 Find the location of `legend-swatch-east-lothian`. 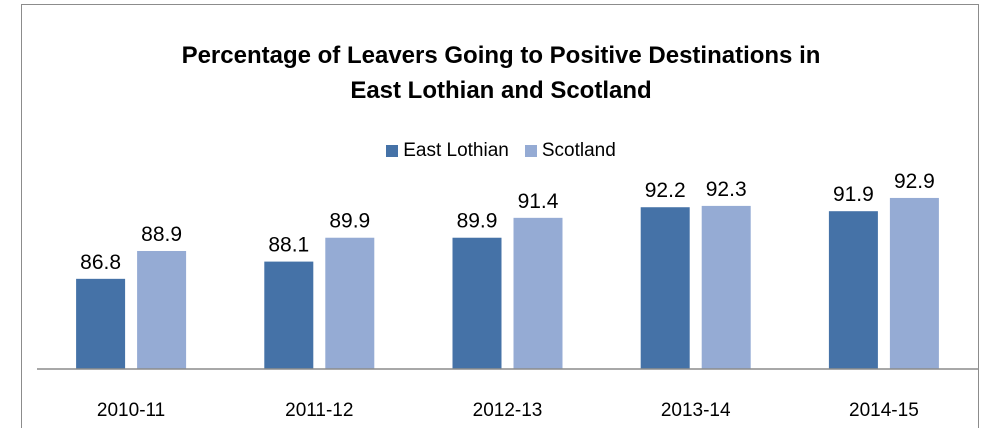

legend-swatch-east-lothian is located at coordinates (392, 151).